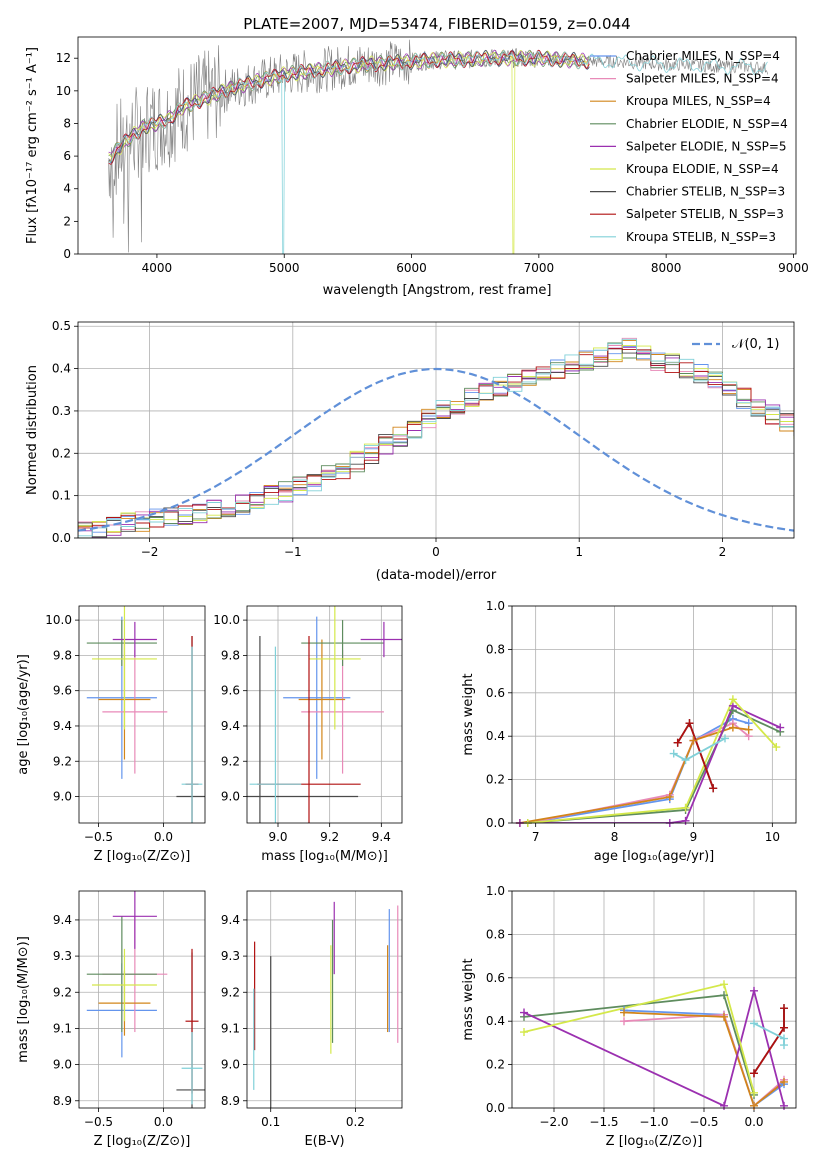 The image size is (819, 1170). Describe the element at coordinates (468, 714) in the screenshot. I see `y-axis-label: mass weight` at that location.